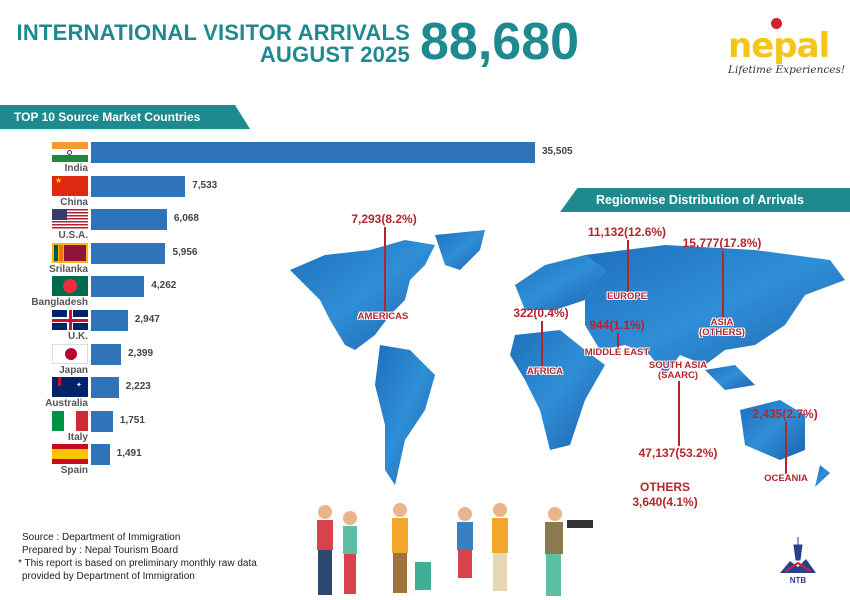  Describe the element at coordinates (147, 319) in the screenshot. I see `bar-value-label: 2,947` at that location.